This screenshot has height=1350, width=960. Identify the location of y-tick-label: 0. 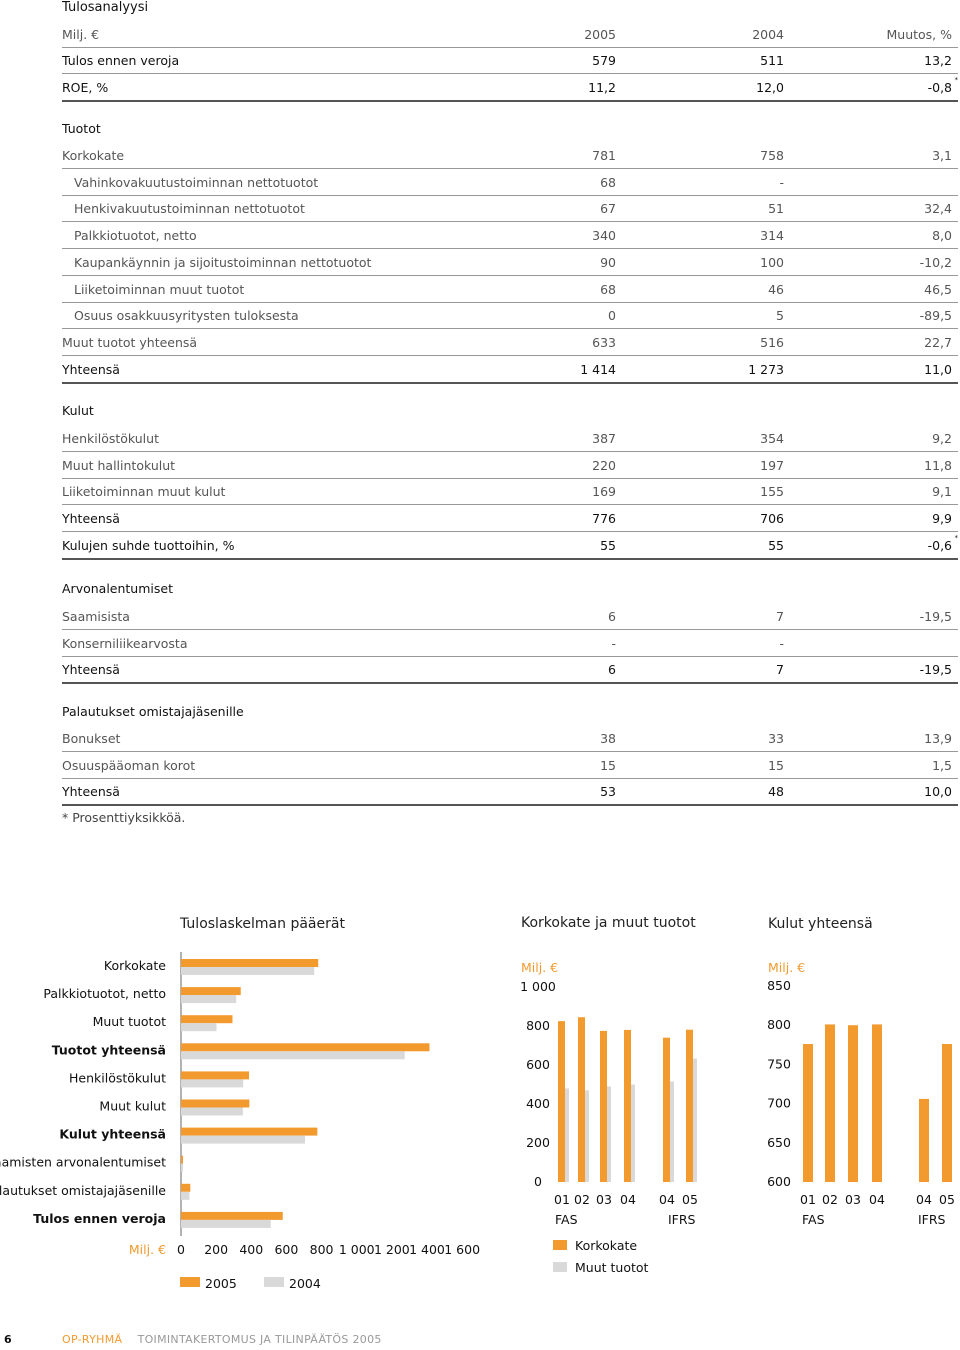
(538, 1181).